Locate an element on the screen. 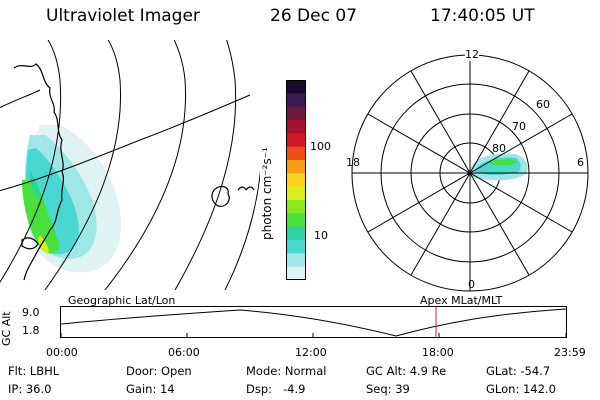  info-gc-alt: GC Alt: 4.9 Re is located at coordinates (406, 371).